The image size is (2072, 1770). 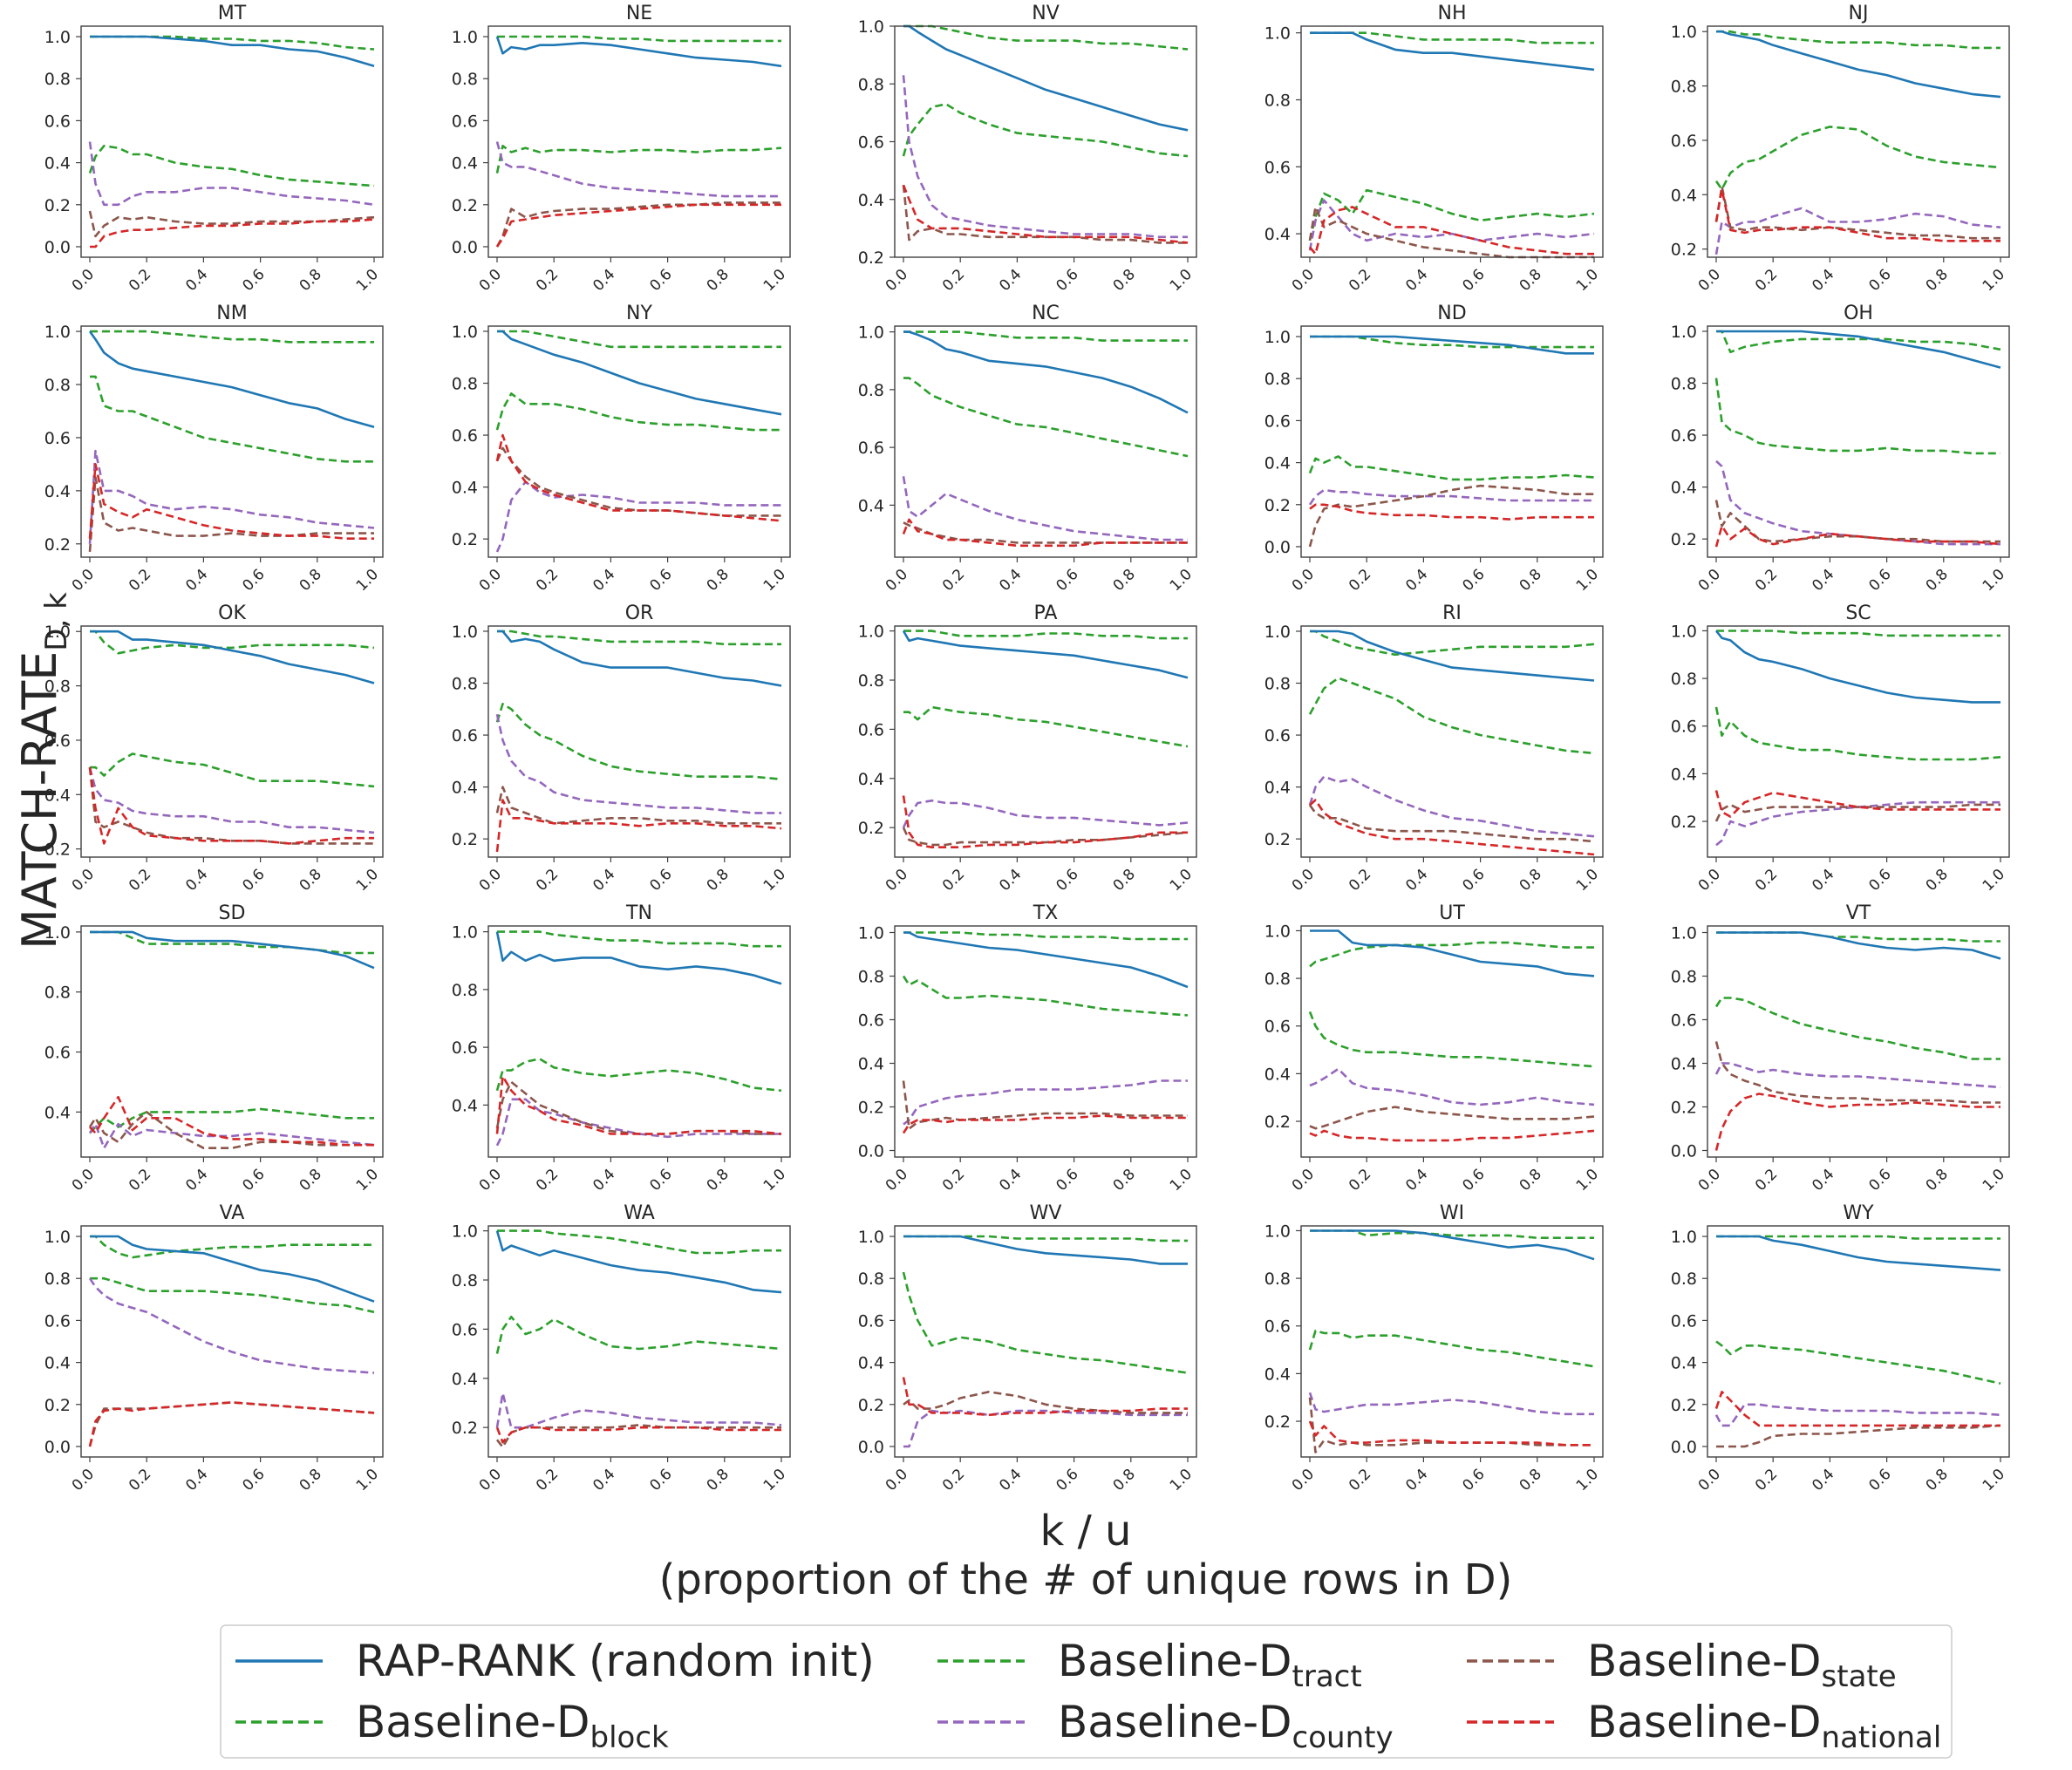 I want to click on panel-title: VA, so click(x=232, y=1213).